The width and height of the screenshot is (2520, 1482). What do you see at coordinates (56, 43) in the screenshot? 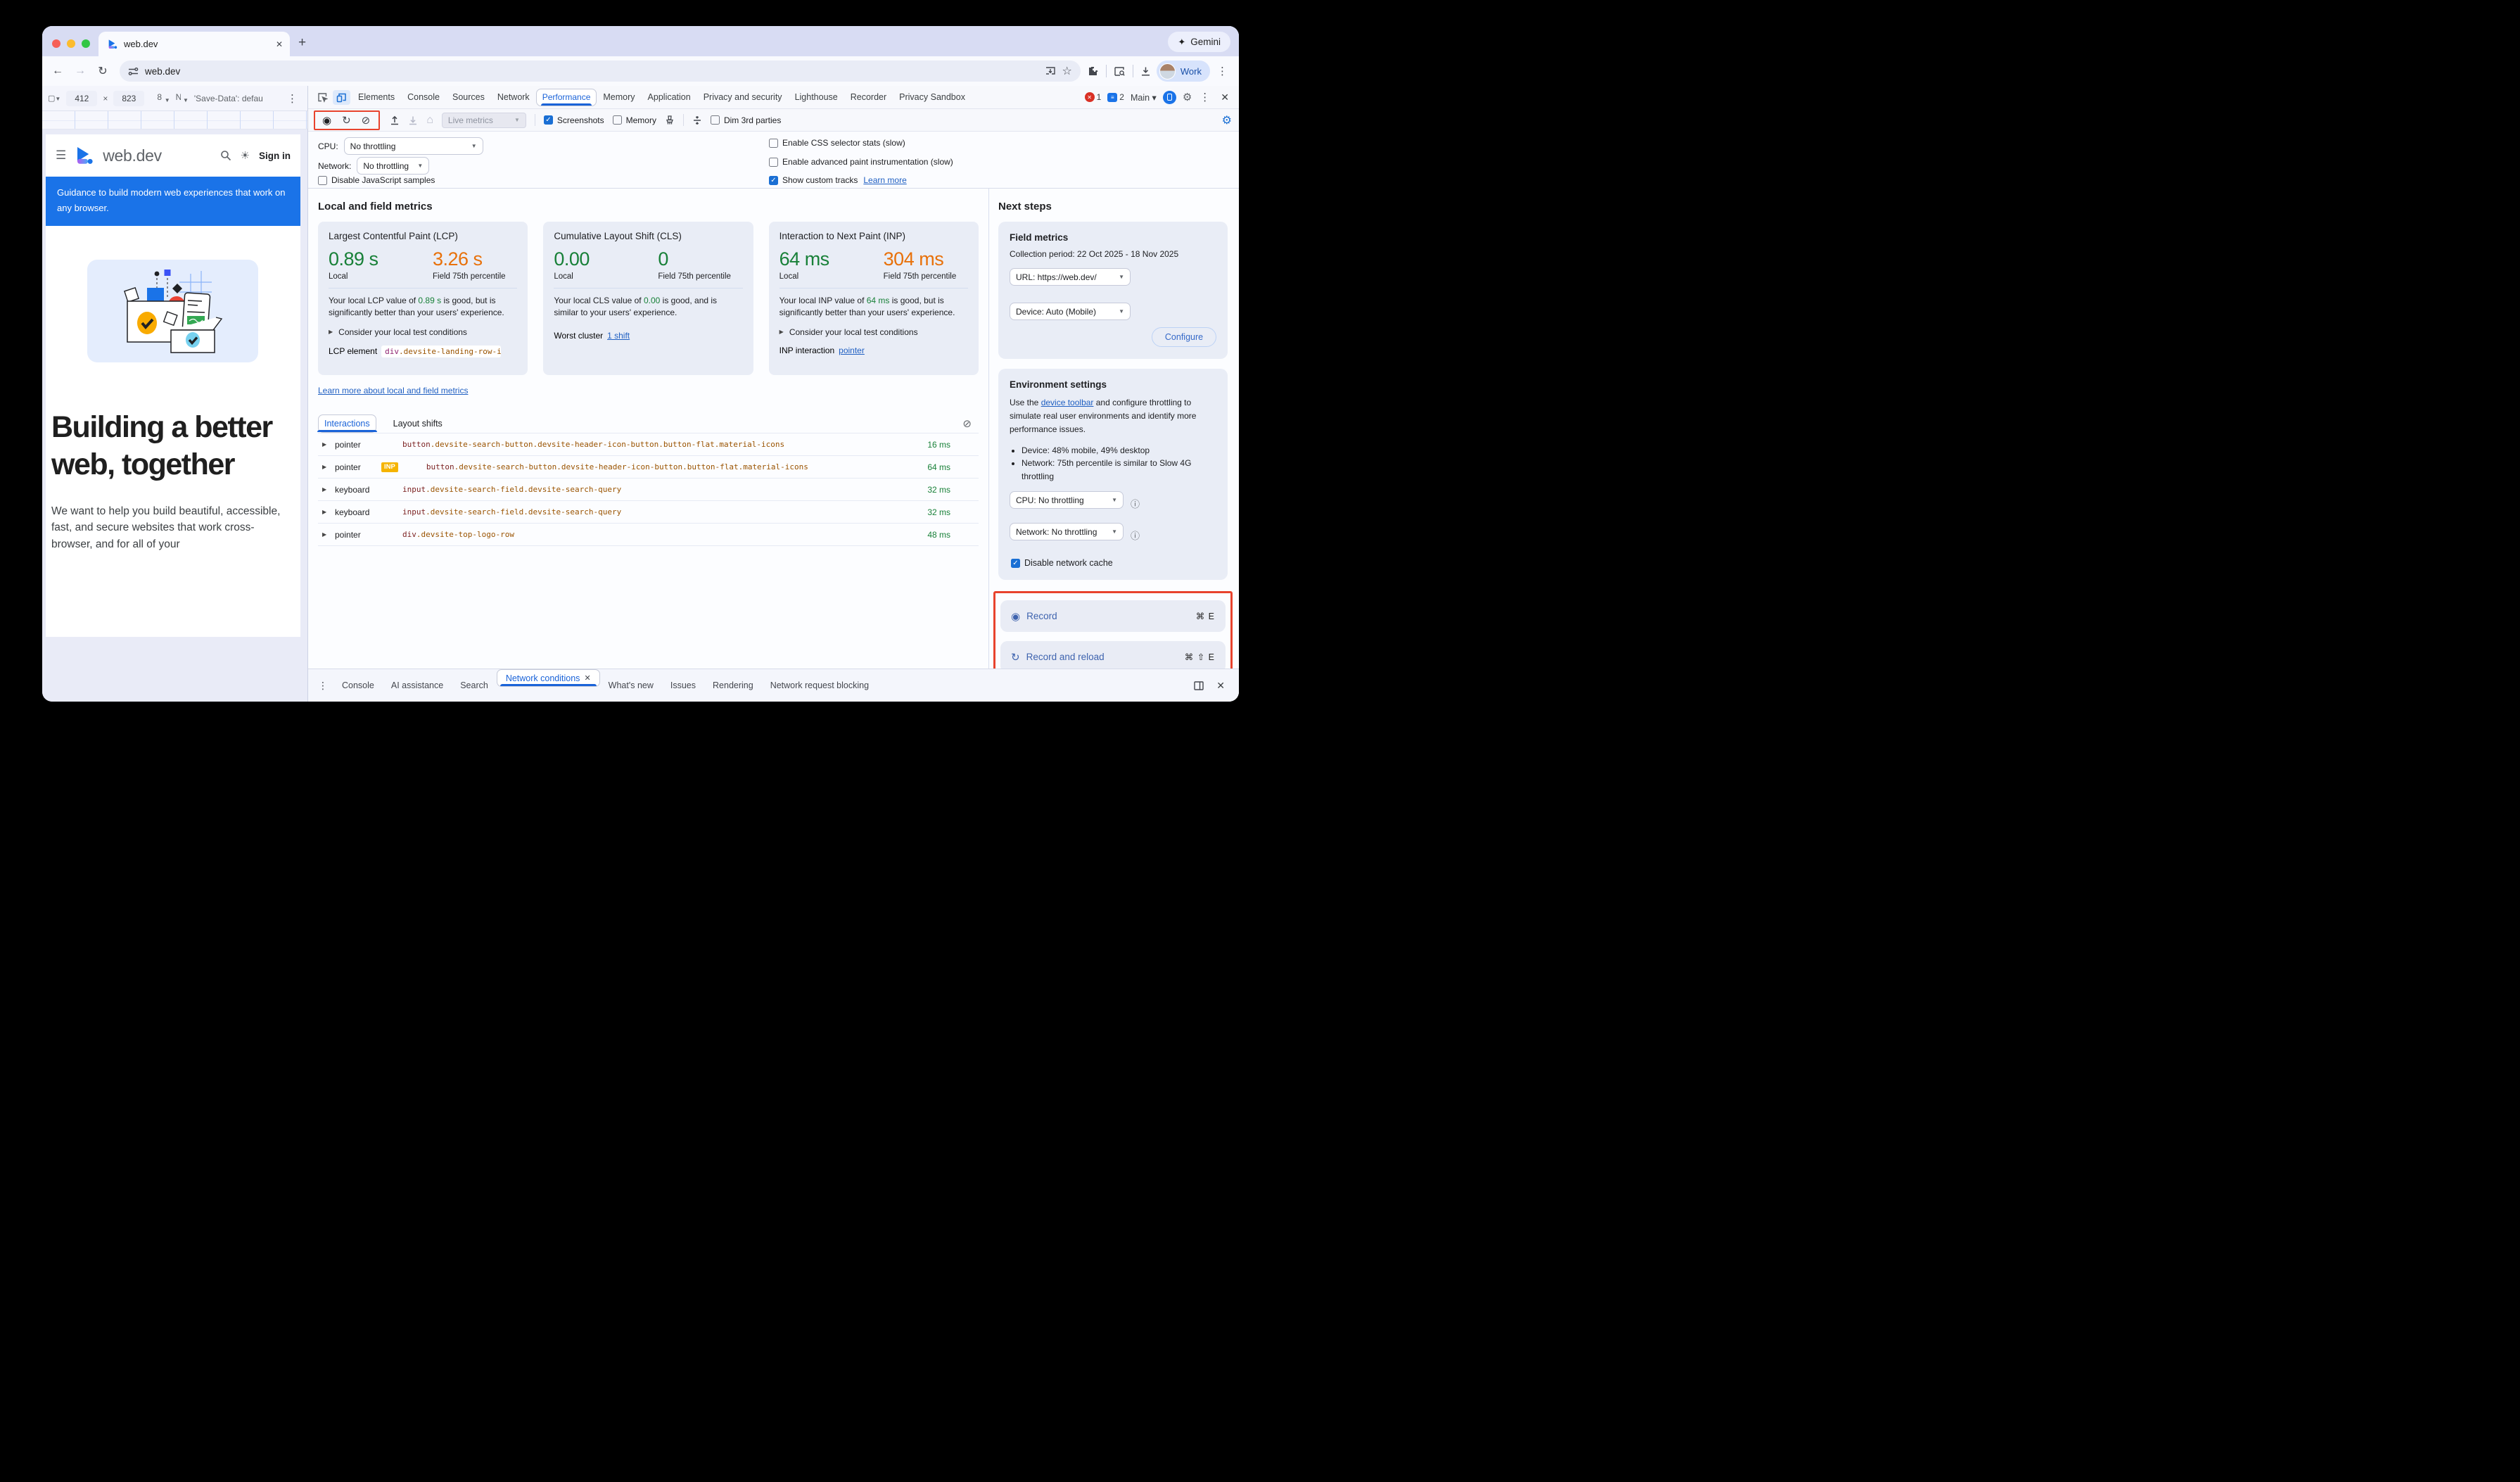
I see `close-window-button` at bounding box center [56, 43].